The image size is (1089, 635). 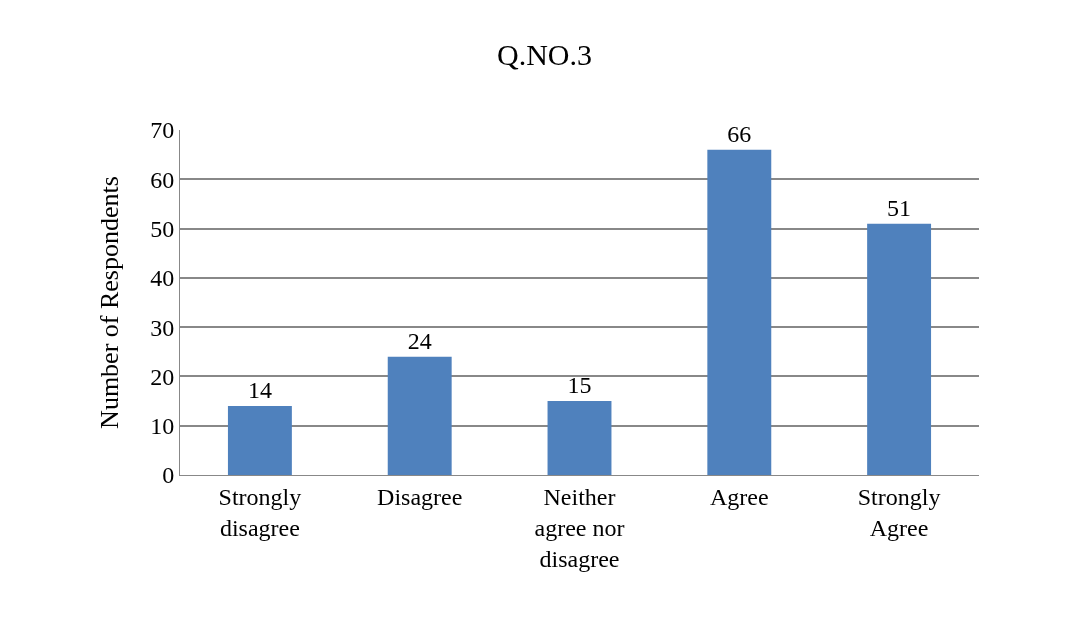 What do you see at coordinates (260, 512) in the screenshot?
I see `x-tick-label: Strongly disagree` at bounding box center [260, 512].